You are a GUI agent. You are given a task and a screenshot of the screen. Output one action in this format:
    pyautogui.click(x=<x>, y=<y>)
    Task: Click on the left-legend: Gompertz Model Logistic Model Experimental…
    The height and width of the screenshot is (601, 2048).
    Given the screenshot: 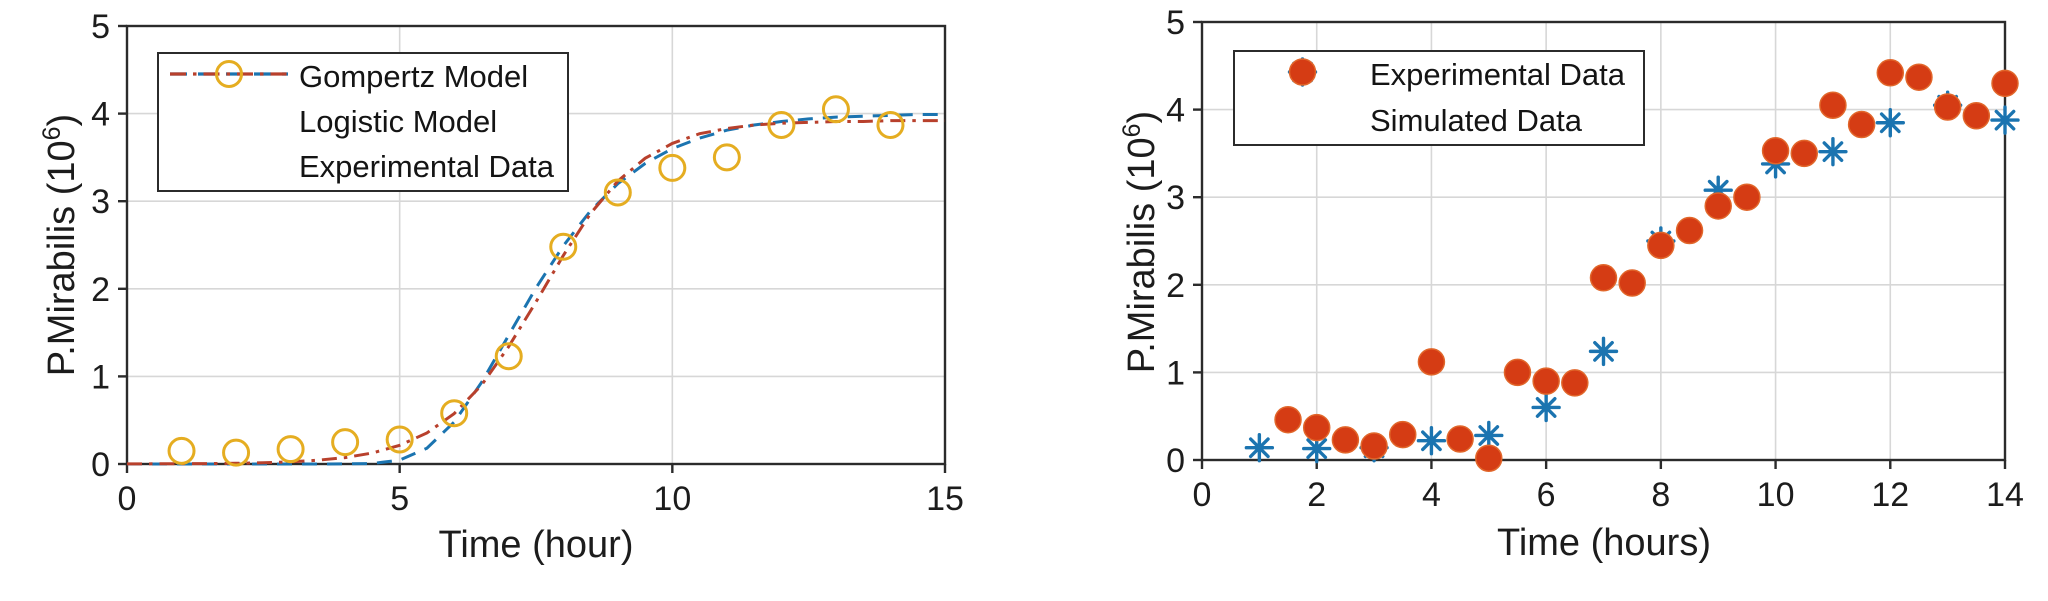 What is the action you would take?
    pyautogui.click(x=363, y=122)
    